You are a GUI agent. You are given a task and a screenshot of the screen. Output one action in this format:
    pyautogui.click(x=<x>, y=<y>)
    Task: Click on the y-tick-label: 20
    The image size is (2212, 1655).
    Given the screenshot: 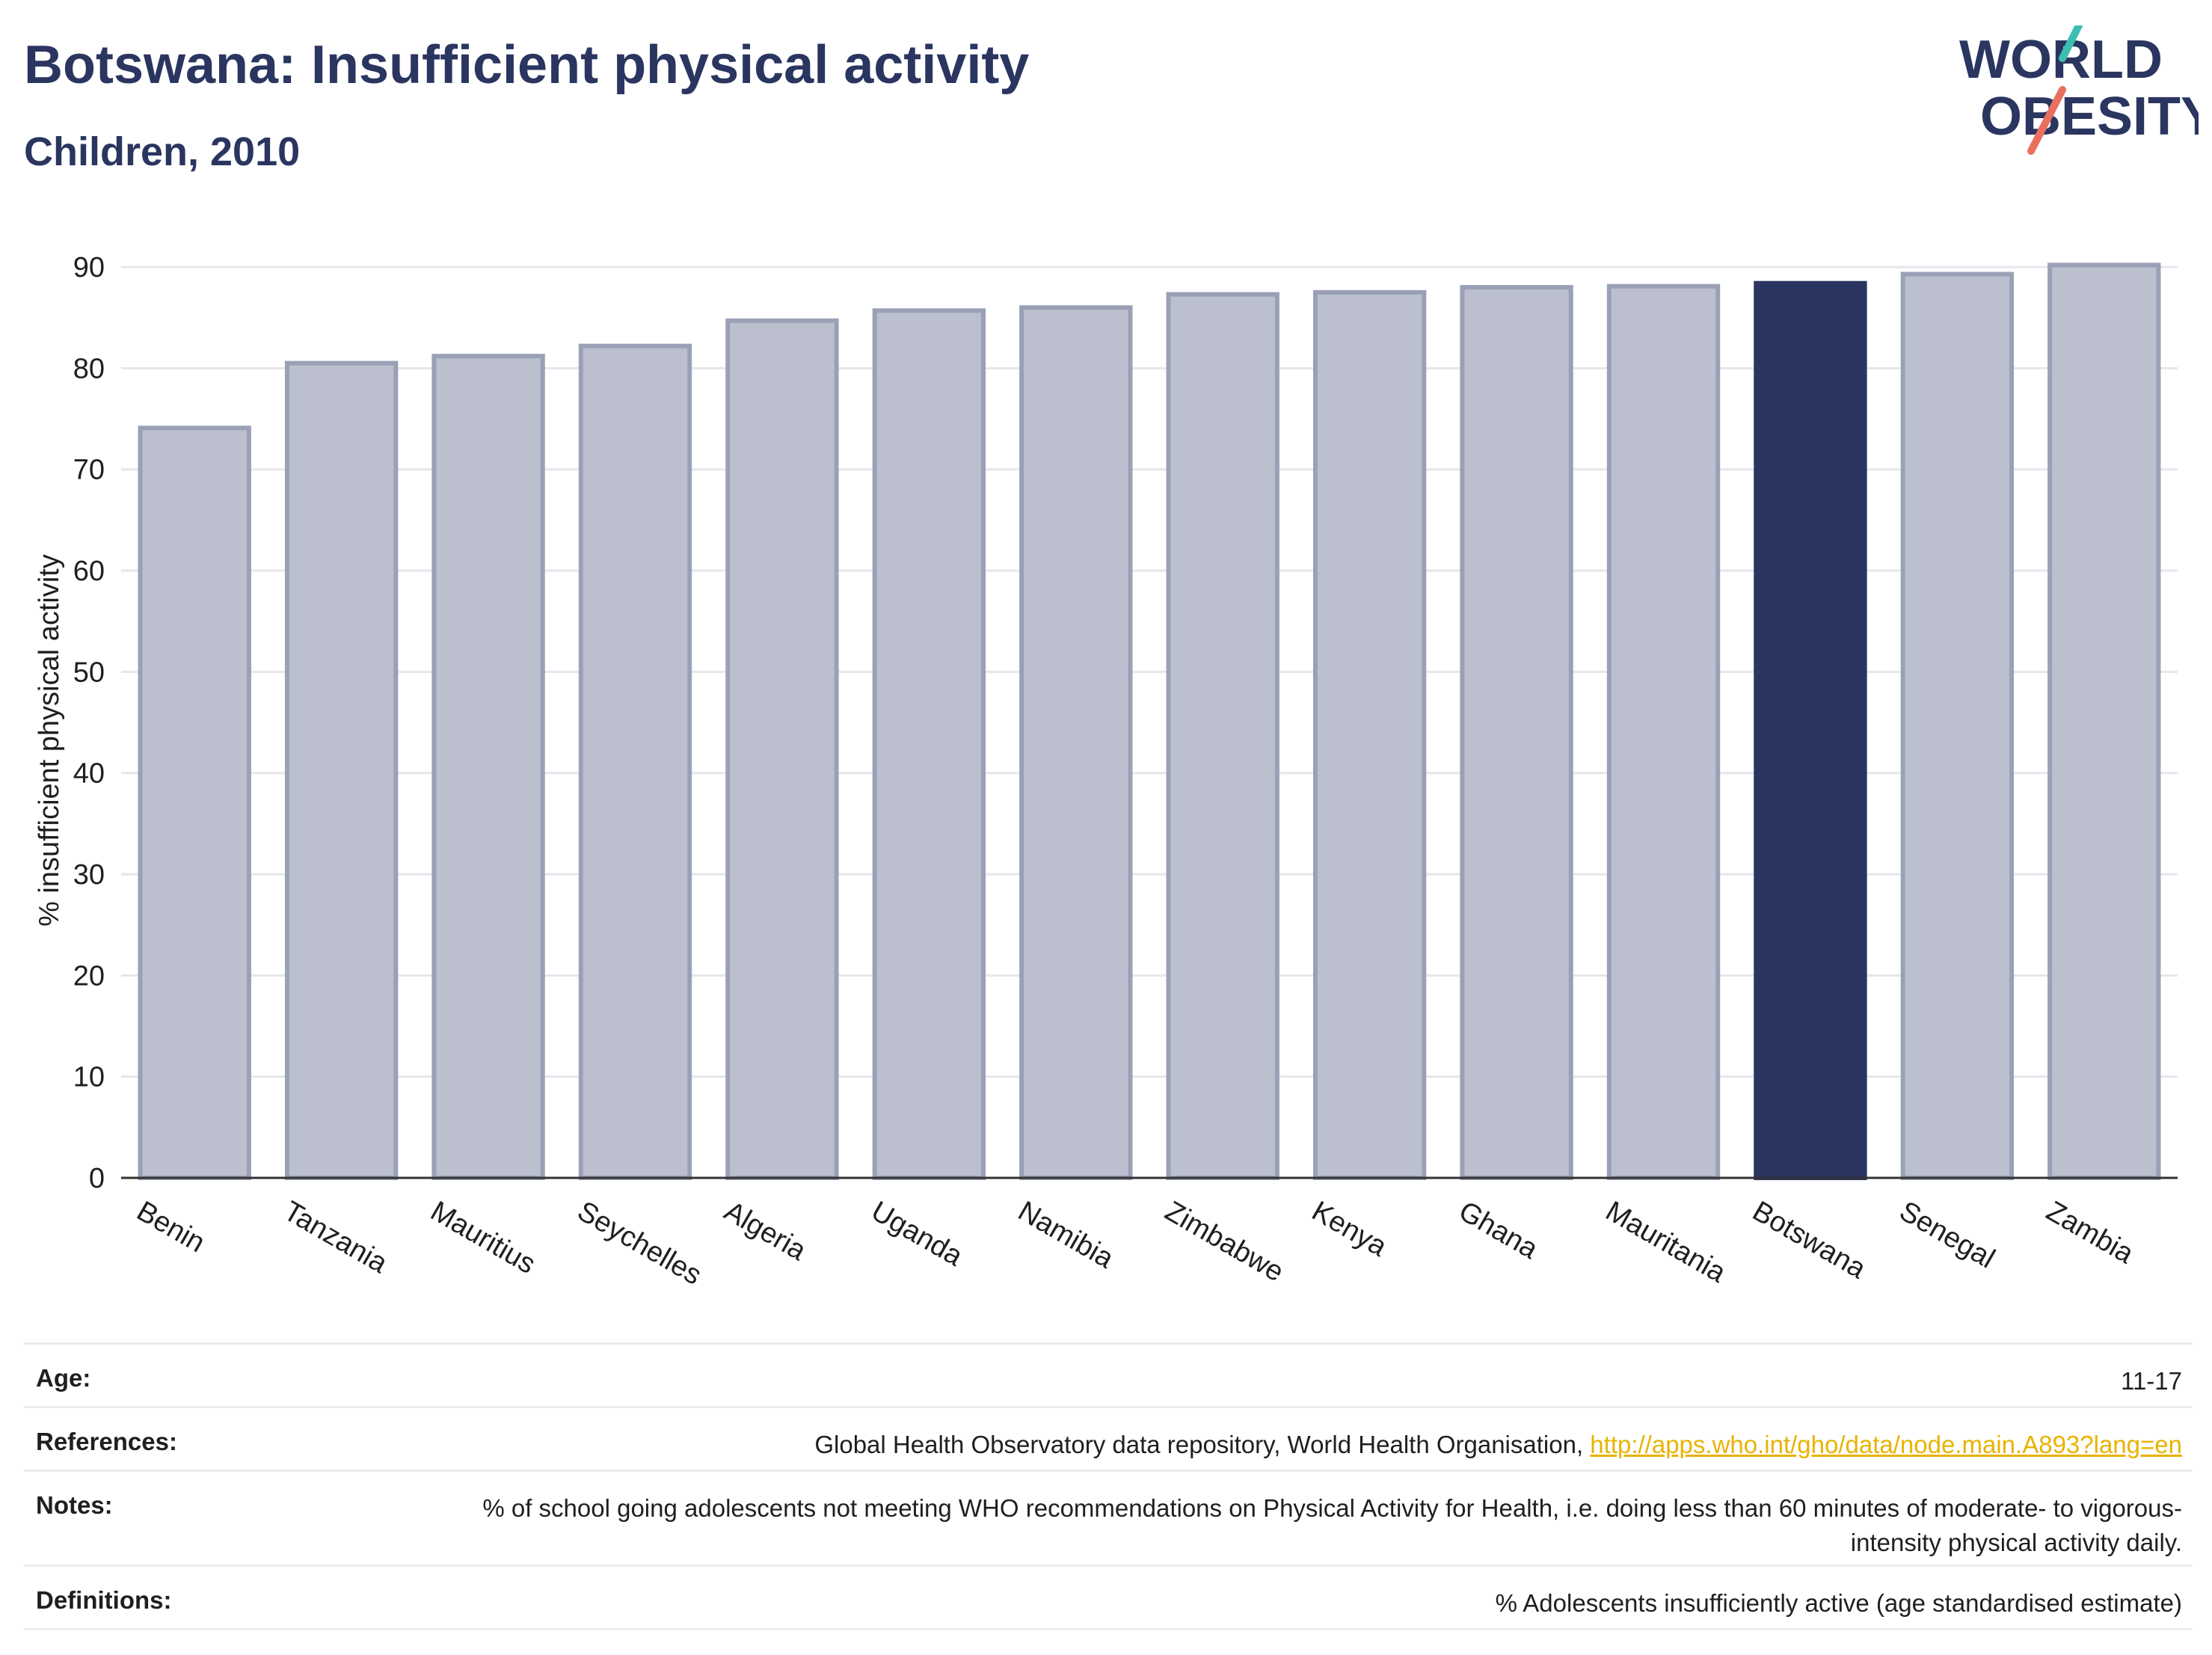 What is the action you would take?
    pyautogui.click(x=89, y=976)
    